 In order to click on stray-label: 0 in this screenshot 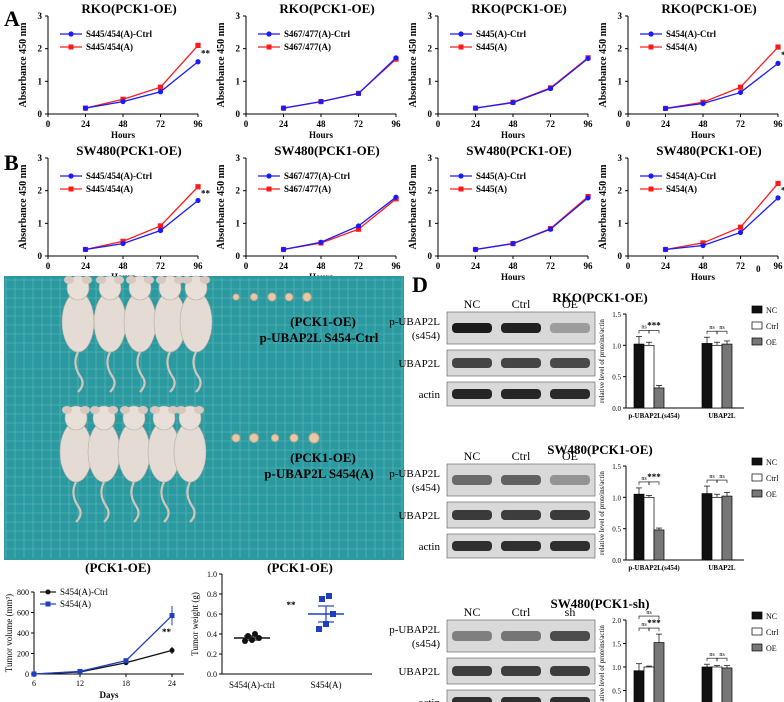, I will do `click(758, 269)`.